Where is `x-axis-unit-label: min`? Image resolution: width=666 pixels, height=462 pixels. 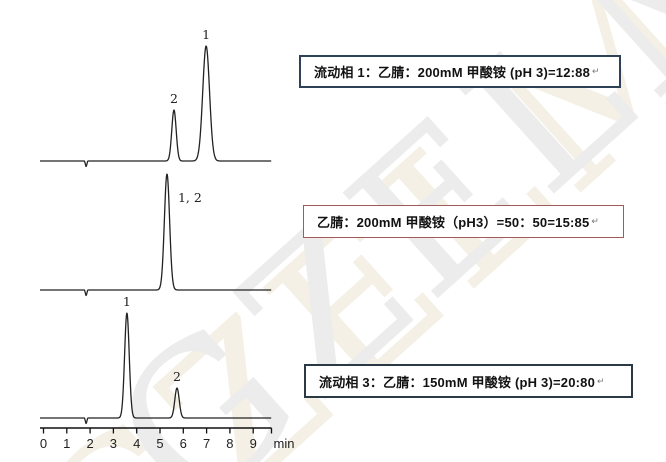 x-axis-unit-label: min is located at coordinates (284, 443).